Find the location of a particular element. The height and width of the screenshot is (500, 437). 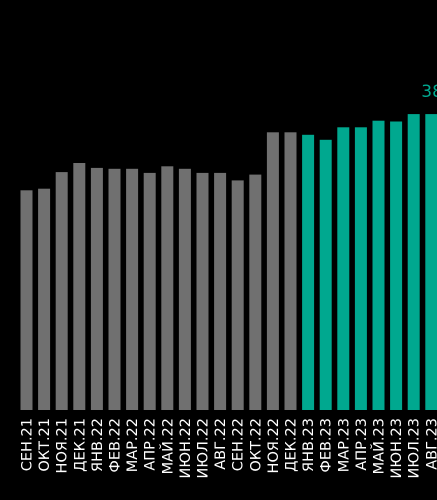

x-tick-label: МАР.23 is located at coordinates (344, 445).